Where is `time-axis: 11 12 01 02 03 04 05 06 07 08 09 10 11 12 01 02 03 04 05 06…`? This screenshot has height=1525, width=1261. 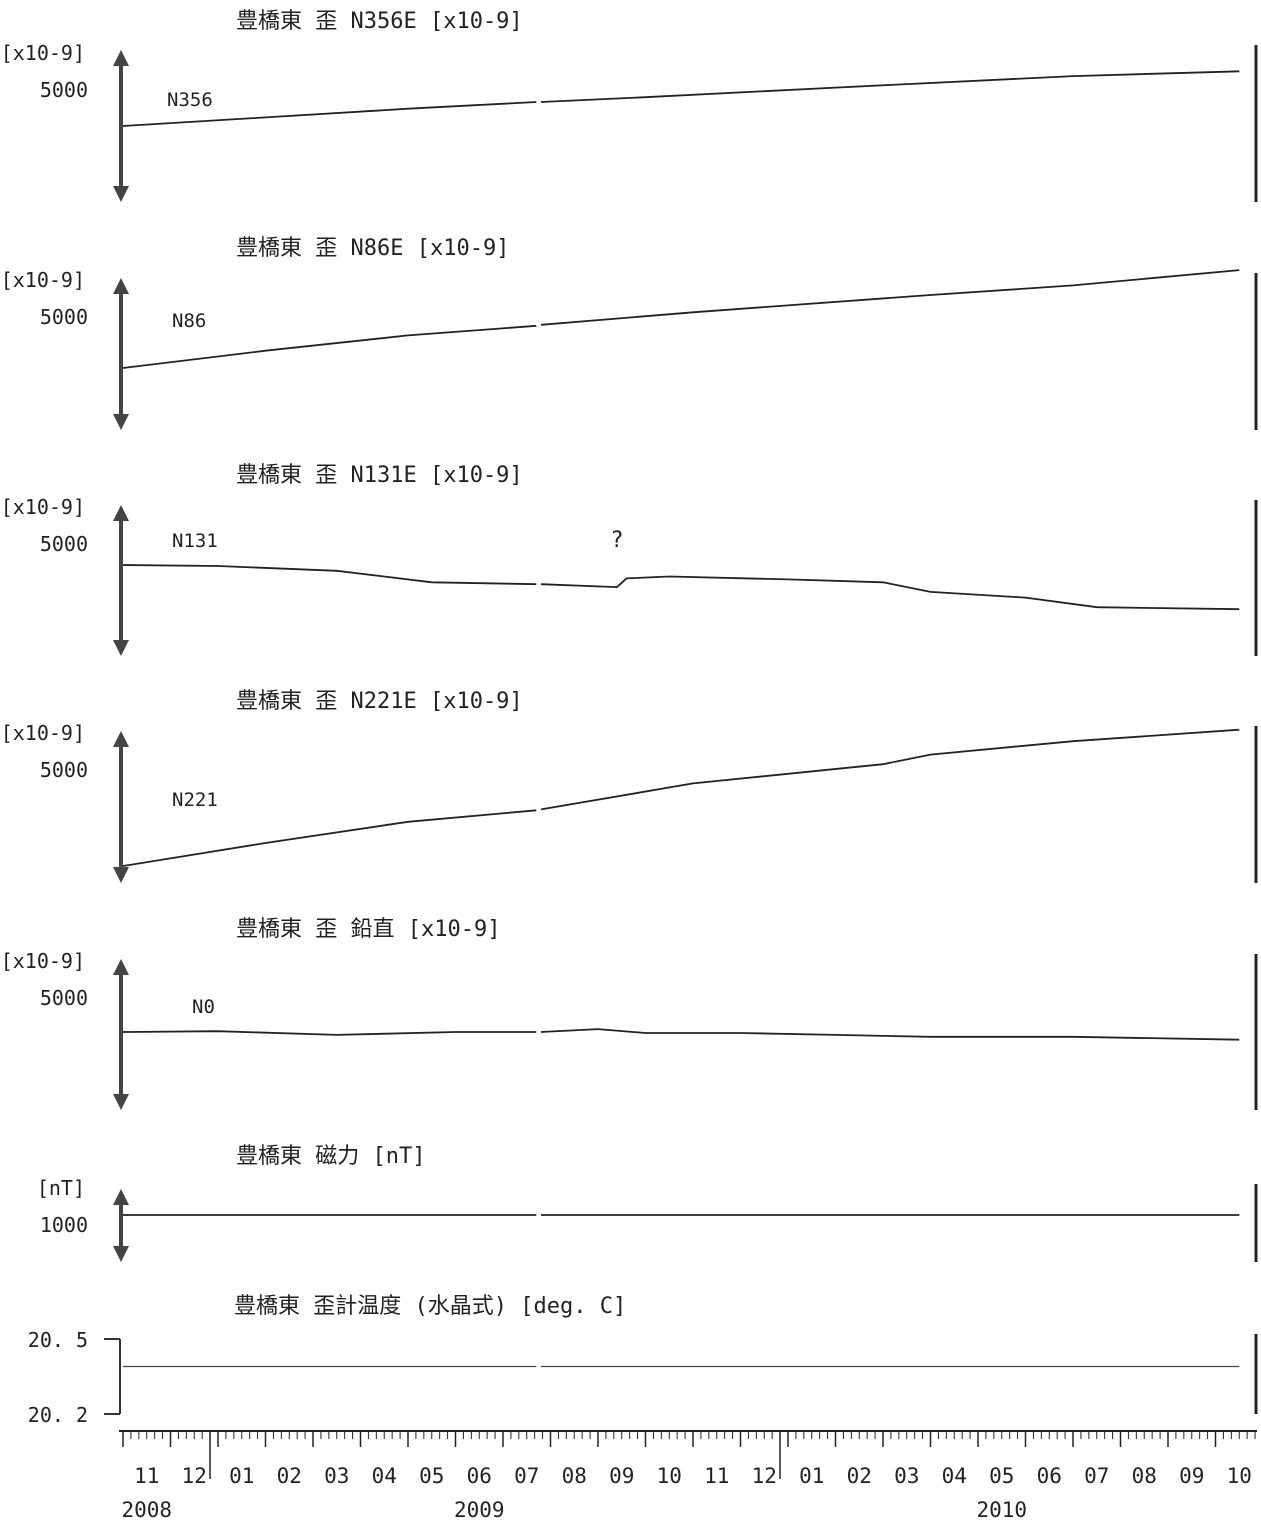 time-axis: 11 12 01 02 03 04 05 06 07 08 09 10 11 12 01 02 03 04 05 06… is located at coordinates (688, 1476).